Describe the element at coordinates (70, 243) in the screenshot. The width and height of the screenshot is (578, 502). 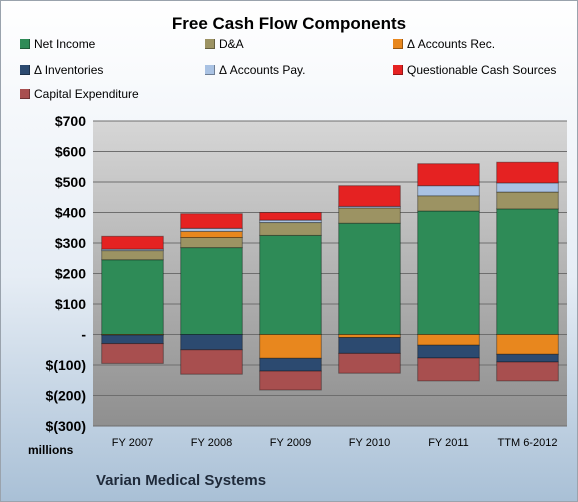
I see `y-tick-label: $300` at that location.